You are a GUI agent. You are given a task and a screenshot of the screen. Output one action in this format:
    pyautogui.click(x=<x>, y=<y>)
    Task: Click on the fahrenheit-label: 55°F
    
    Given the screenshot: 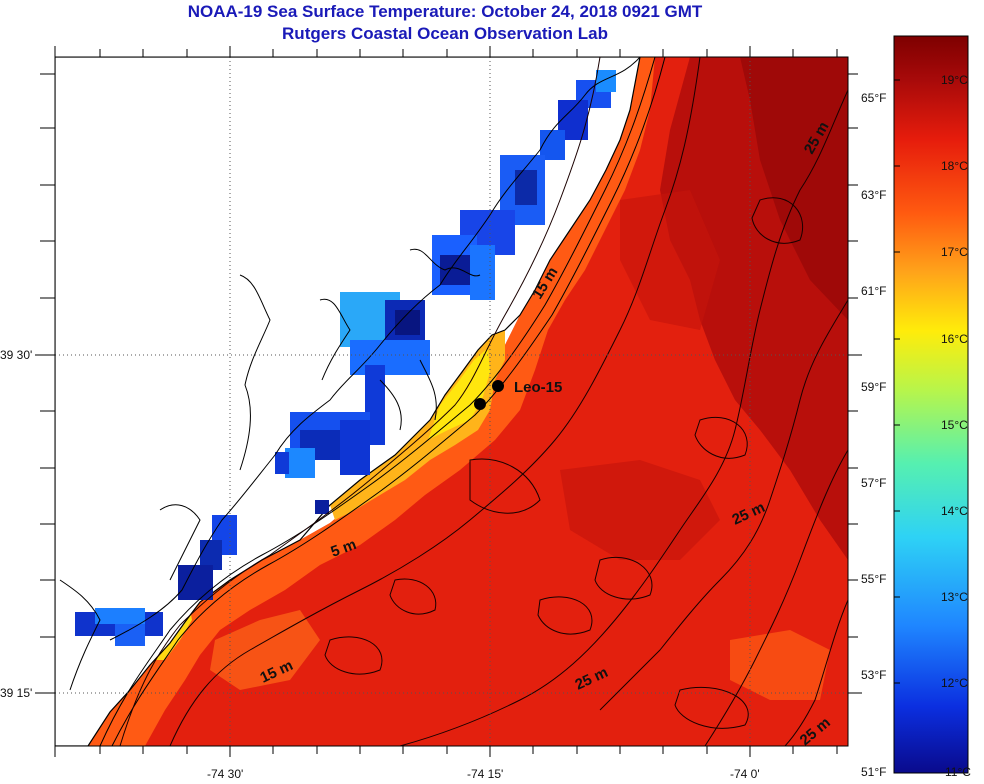 What is the action you would take?
    pyautogui.click(x=873, y=579)
    